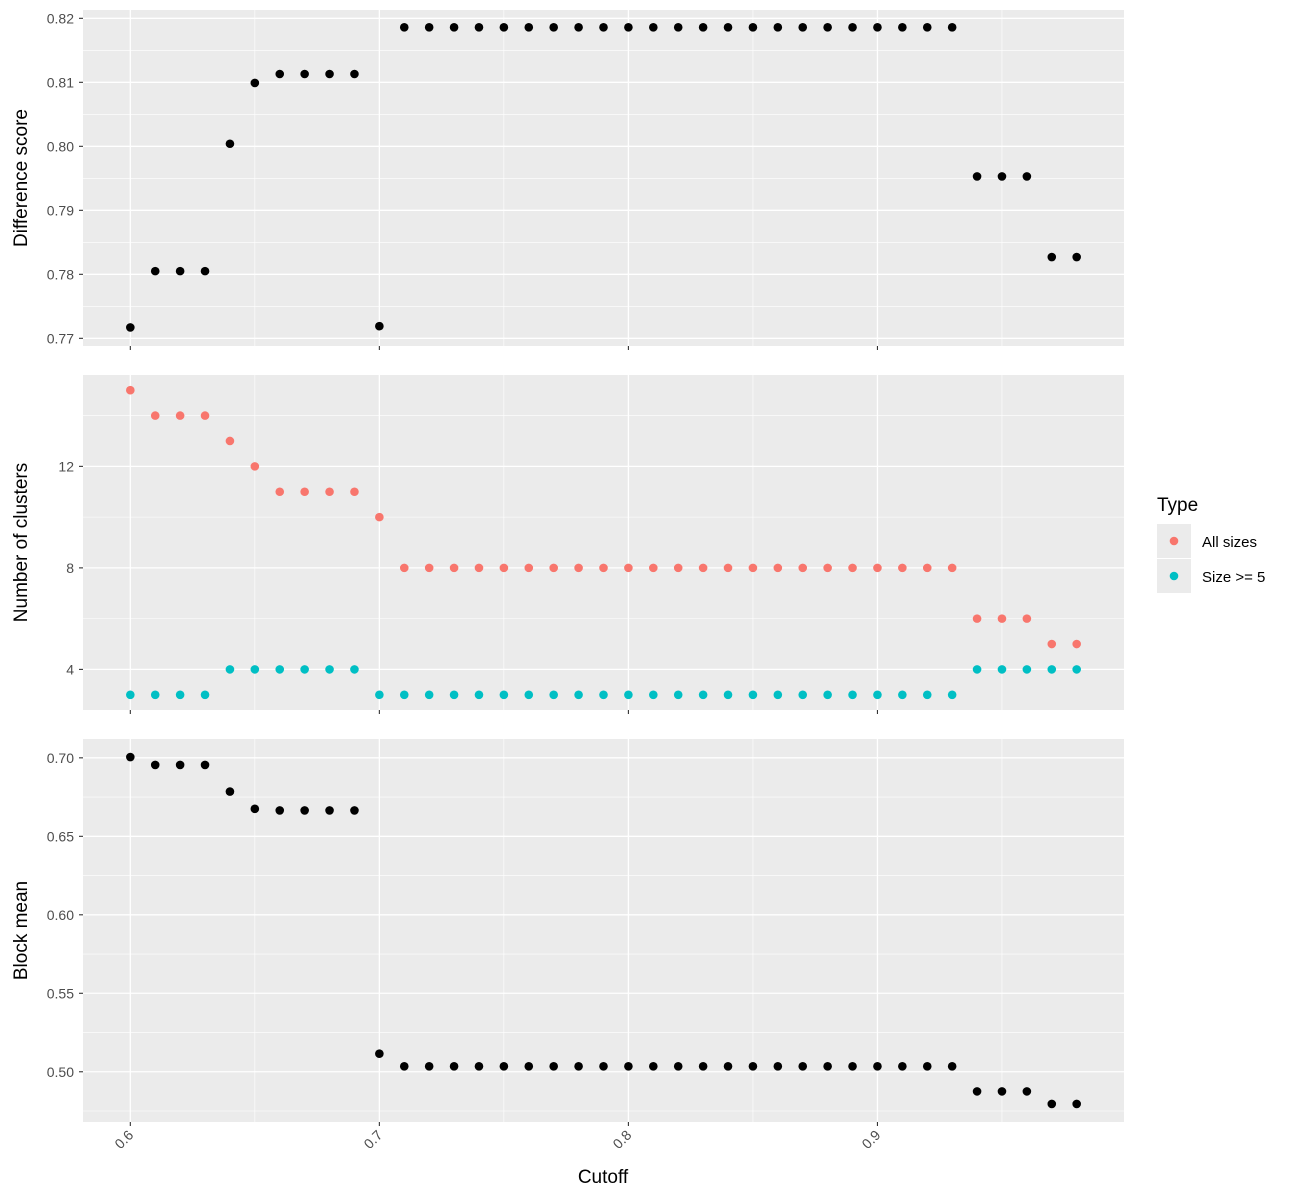 The image size is (1300, 1200). Describe the element at coordinates (621, 1139) in the screenshot. I see `x-tick-label: 0.8` at that location.